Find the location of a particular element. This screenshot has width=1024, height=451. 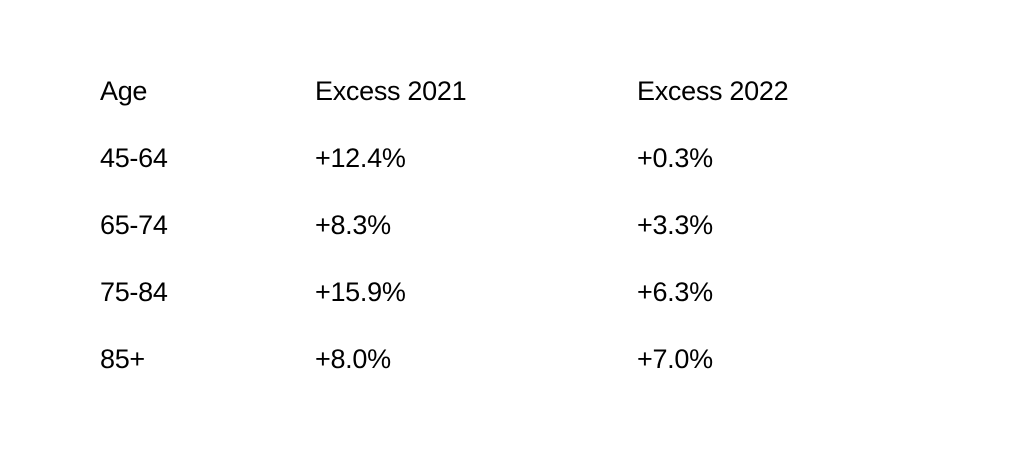

header-cell: Age is located at coordinates (124, 91).